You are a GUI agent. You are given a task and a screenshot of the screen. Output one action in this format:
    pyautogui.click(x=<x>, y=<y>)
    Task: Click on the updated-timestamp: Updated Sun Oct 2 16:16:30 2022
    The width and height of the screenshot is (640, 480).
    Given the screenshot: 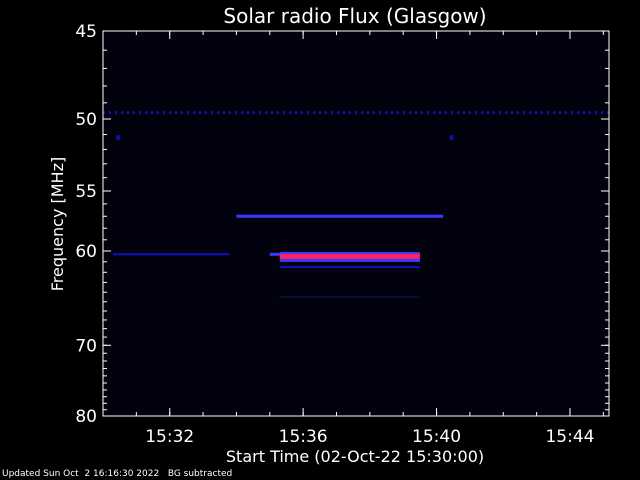 What is the action you would take?
    pyautogui.click(x=81, y=474)
    